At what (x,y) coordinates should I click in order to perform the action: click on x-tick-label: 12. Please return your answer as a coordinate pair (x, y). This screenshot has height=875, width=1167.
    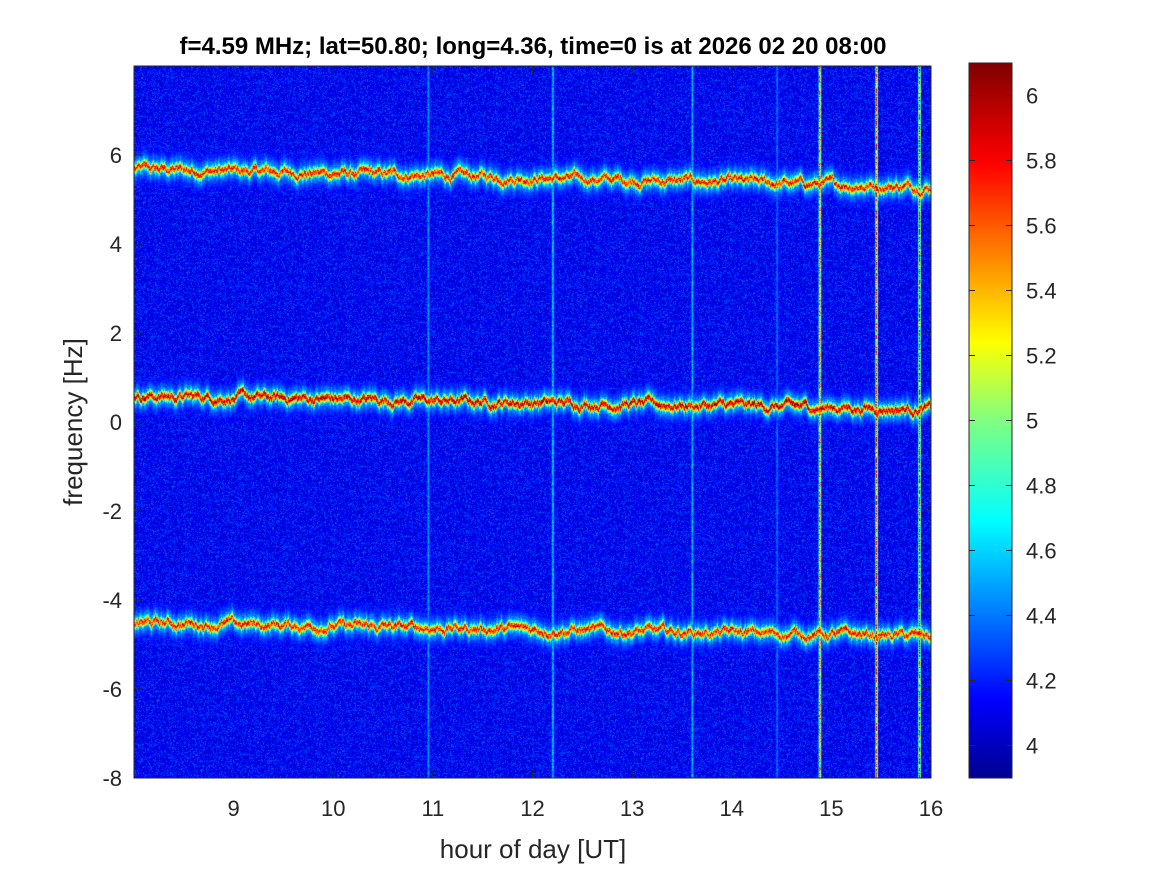
    Looking at the image, I should click on (532, 808).